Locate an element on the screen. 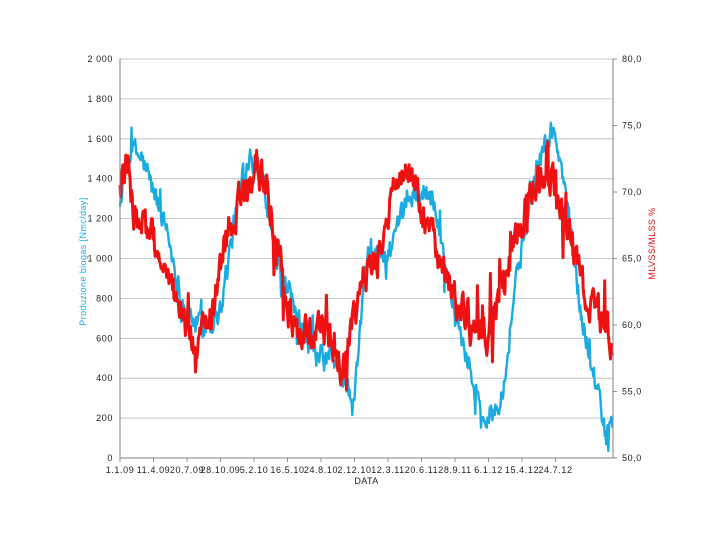  y-left-tick-label: 400 is located at coordinates (104, 378).